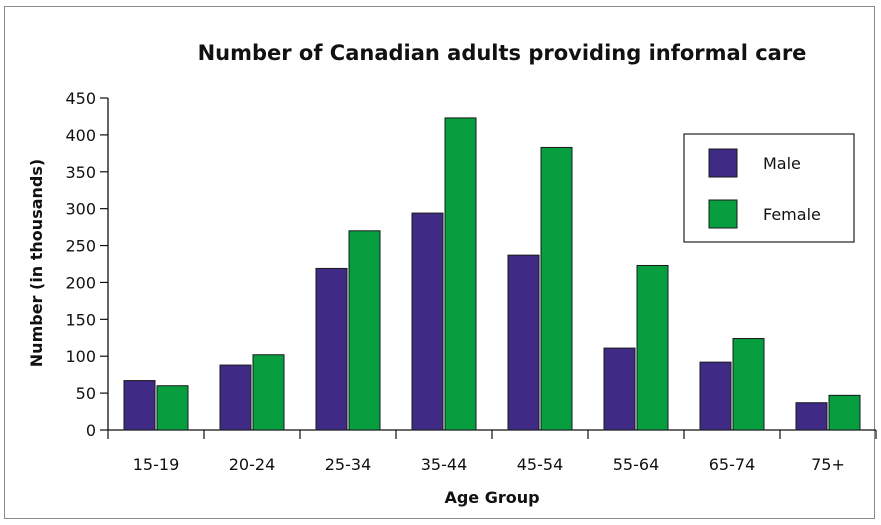 This screenshot has width=881, height=525. What do you see at coordinates (540, 464) in the screenshot?
I see `x-tick-label: 45-54` at bounding box center [540, 464].